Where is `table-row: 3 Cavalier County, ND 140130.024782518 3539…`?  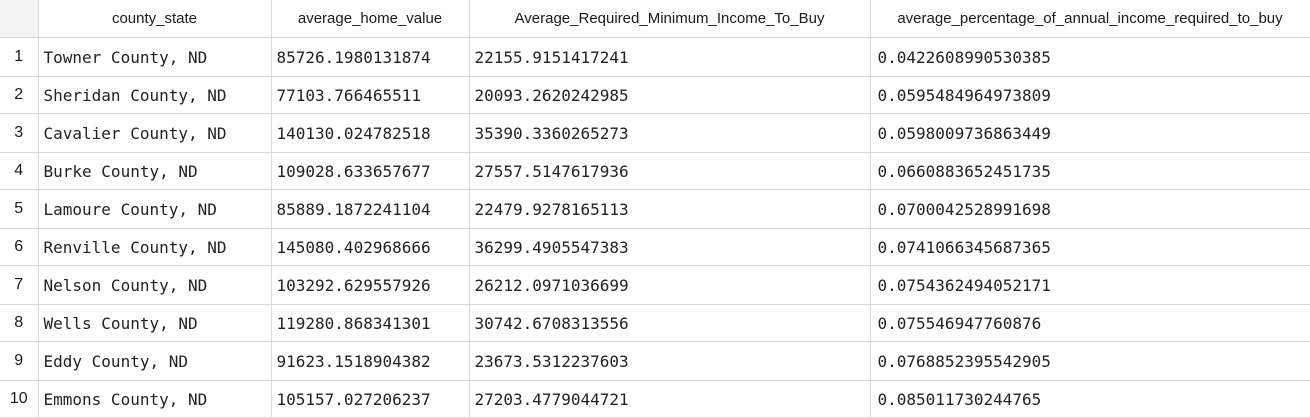
table-row: 3 Cavalier County, ND 140130.024782518 3539… is located at coordinates (655, 133).